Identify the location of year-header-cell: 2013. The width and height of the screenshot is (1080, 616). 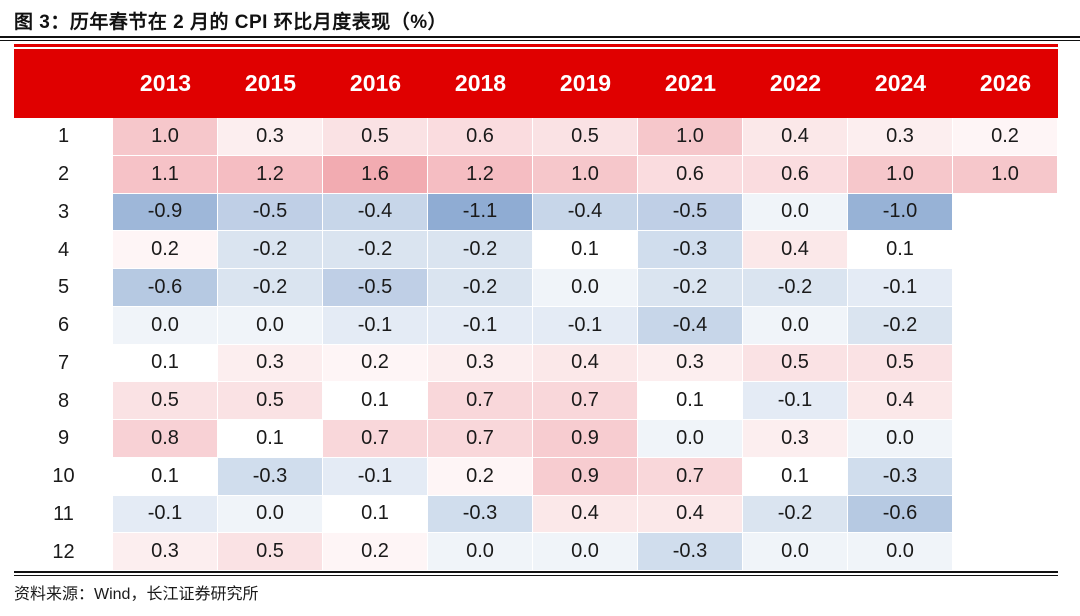
(165, 83).